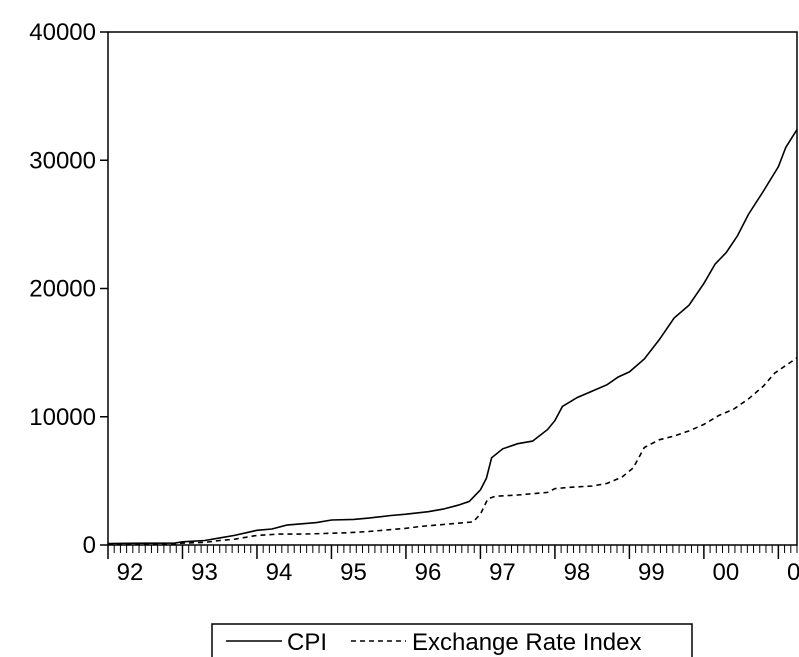 The height and width of the screenshot is (657, 799). I want to click on legend-label-cpi: CPI, so click(307, 642).